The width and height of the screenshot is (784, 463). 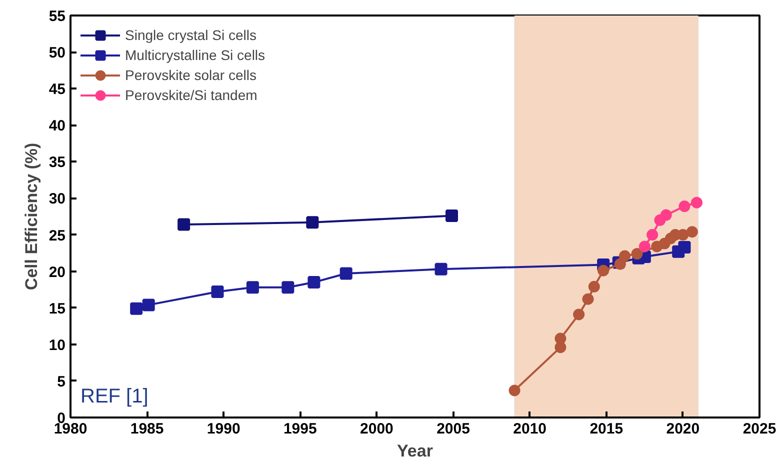 What do you see at coordinates (300, 429) in the screenshot?
I see `x-tick-label: 1995` at bounding box center [300, 429].